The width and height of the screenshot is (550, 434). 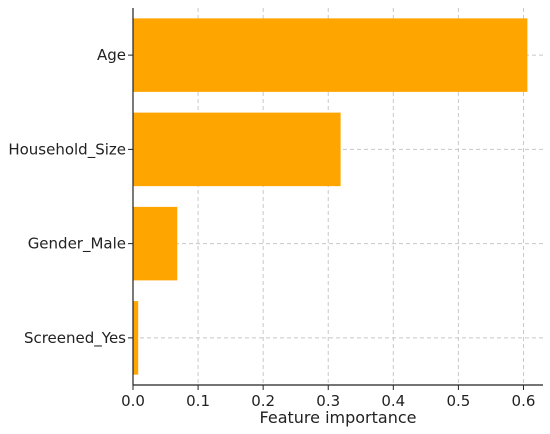 What do you see at coordinates (263, 401) in the screenshot?
I see `x-tick-label: 0.2` at bounding box center [263, 401].